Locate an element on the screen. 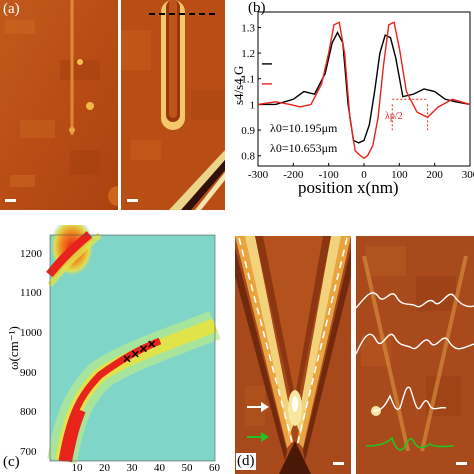 The height and width of the screenshot is (474, 474). x-tick-label: -100 is located at coordinates (329, 175).